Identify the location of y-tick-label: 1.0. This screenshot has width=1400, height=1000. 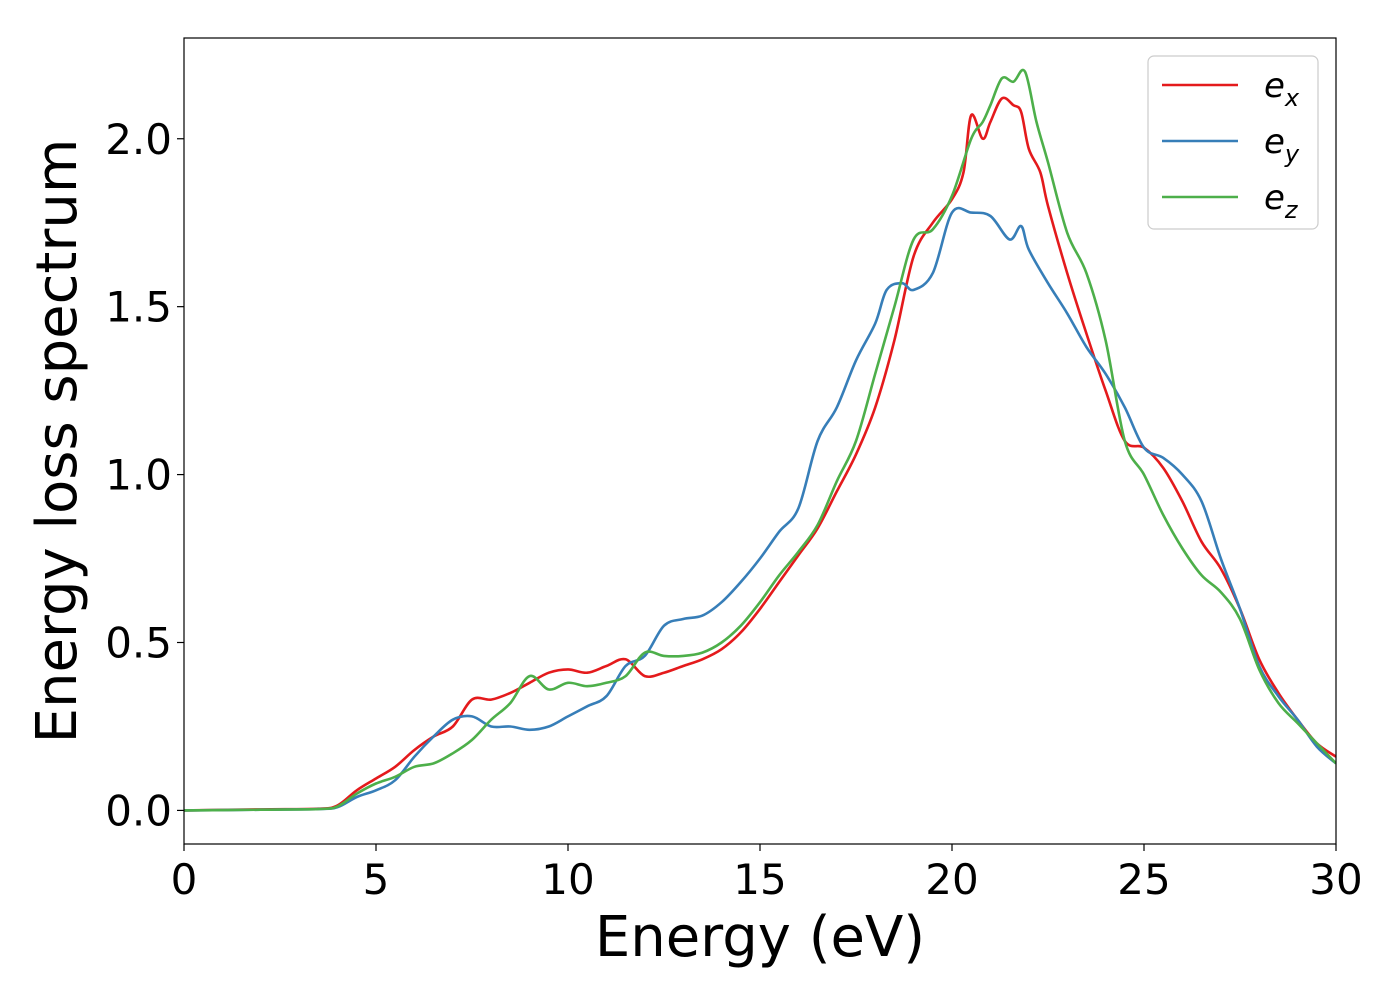
(138, 475).